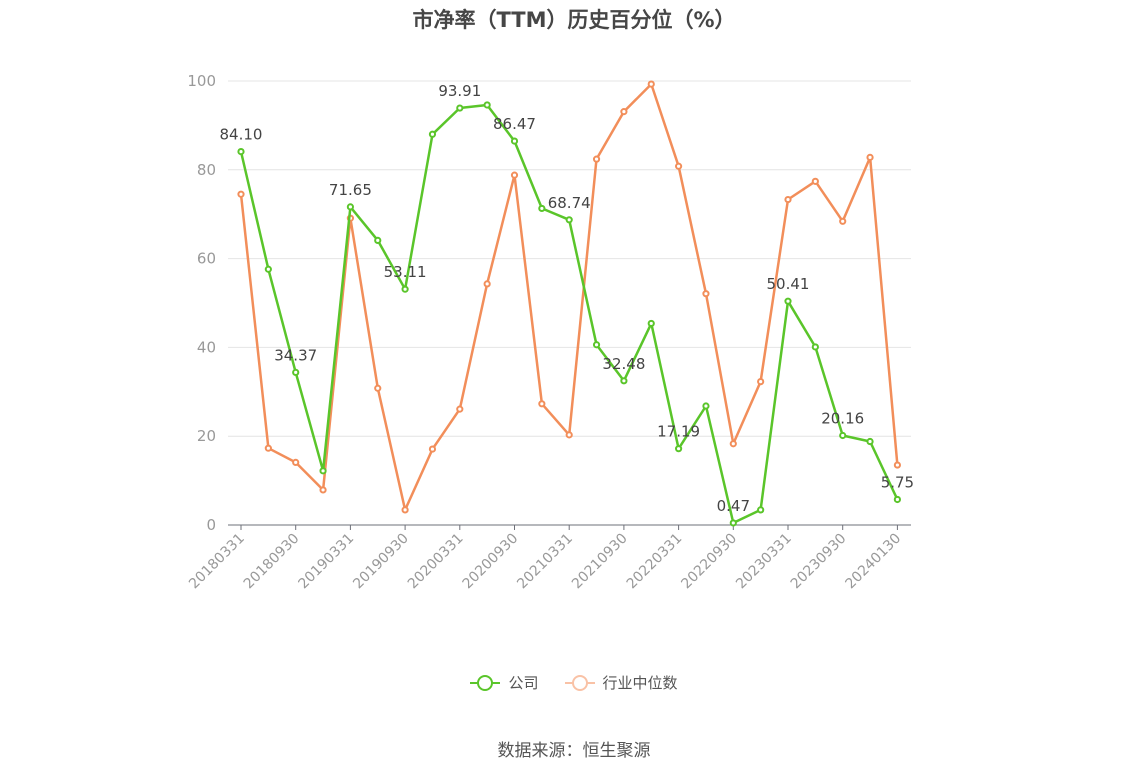 The width and height of the screenshot is (1148, 776). Describe the element at coordinates (569, 203) in the screenshot. I see `data-label: 68.74` at that location.